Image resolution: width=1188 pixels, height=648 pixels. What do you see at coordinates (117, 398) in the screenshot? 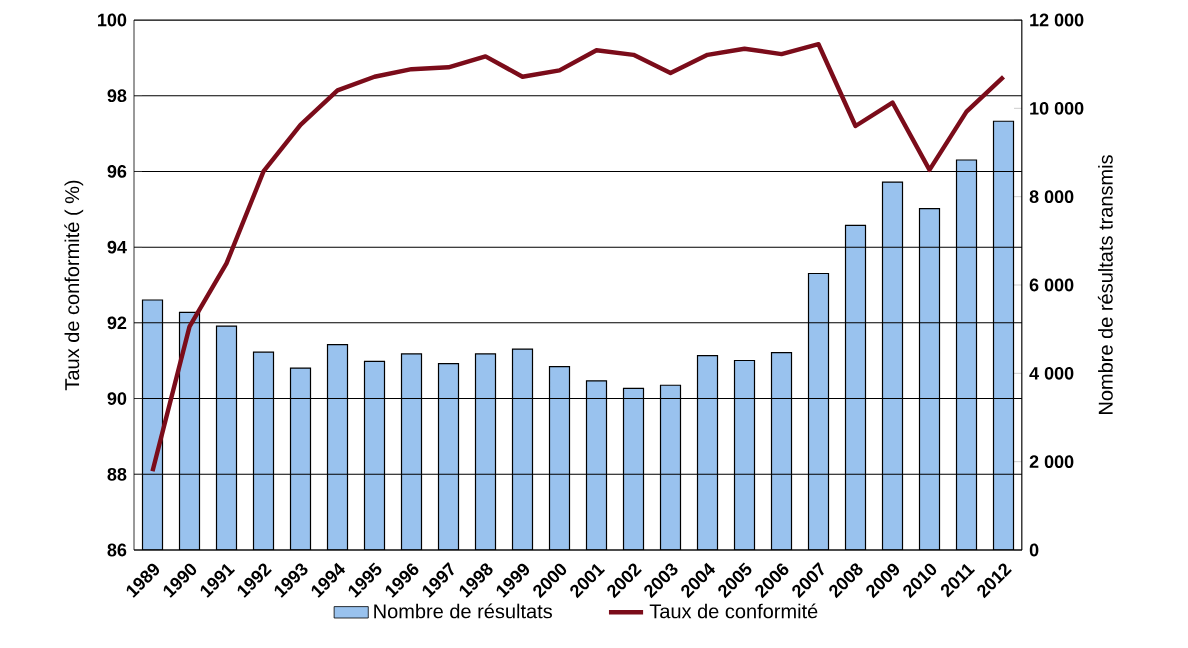
I see `y-tick-label: 90` at bounding box center [117, 398].